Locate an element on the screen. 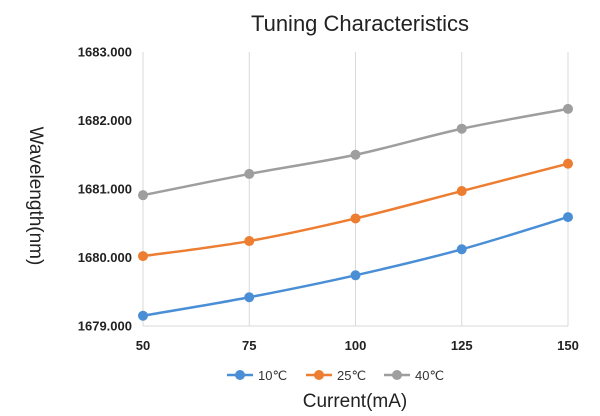 This screenshot has width=600, height=416. x-tick-label: 75 is located at coordinates (249, 345).